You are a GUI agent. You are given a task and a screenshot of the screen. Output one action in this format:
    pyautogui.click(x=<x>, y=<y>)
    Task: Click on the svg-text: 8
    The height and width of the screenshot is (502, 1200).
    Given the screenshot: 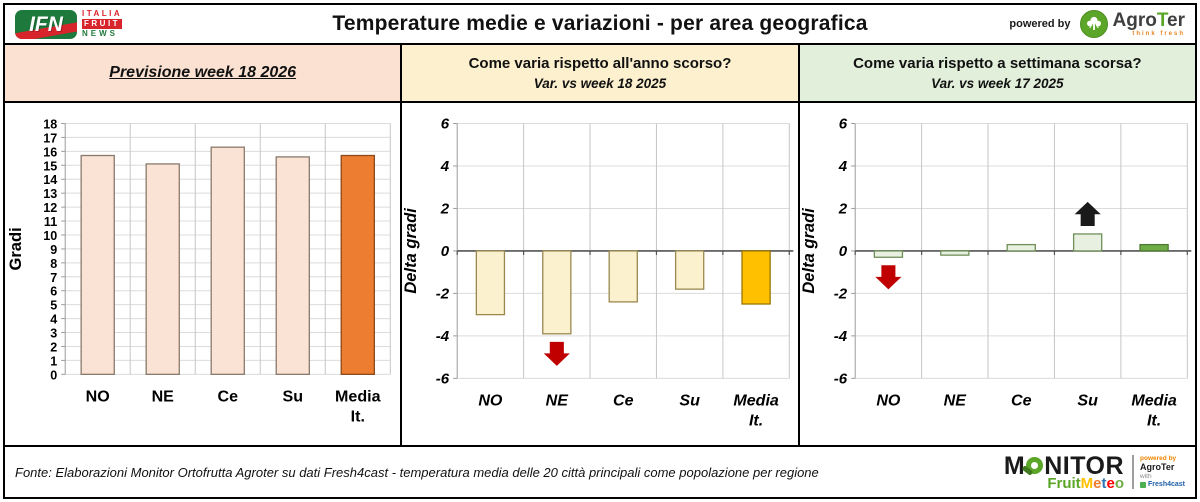 What is the action you would take?
    pyautogui.click(x=53, y=264)
    